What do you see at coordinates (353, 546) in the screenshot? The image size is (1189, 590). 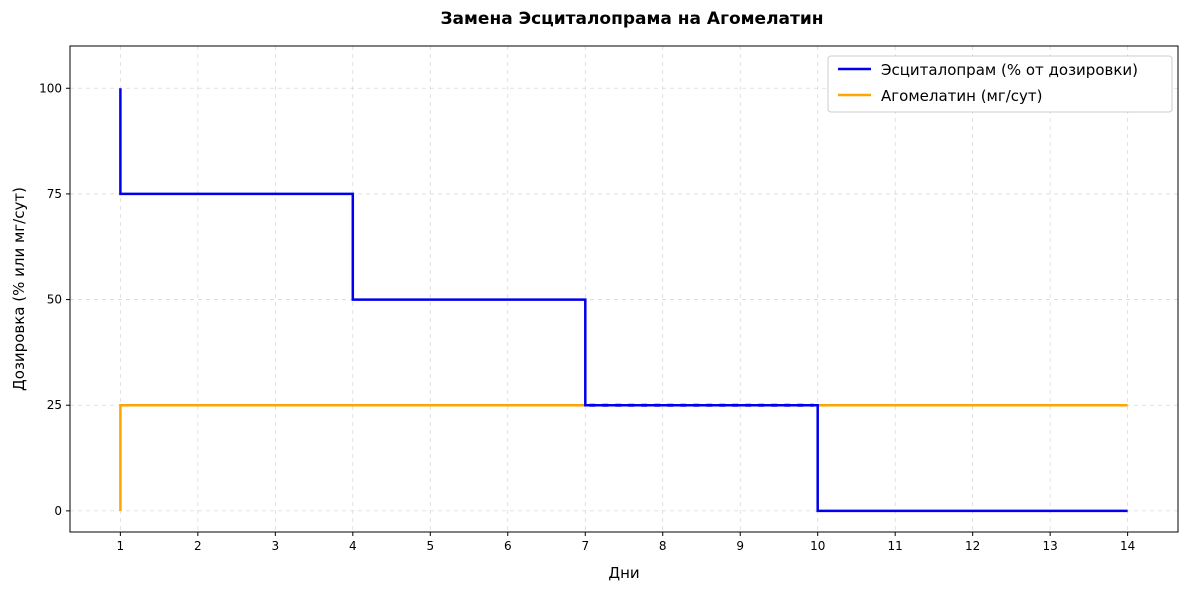 I see `x-tick-label: 4` at bounding box center [353, 546].